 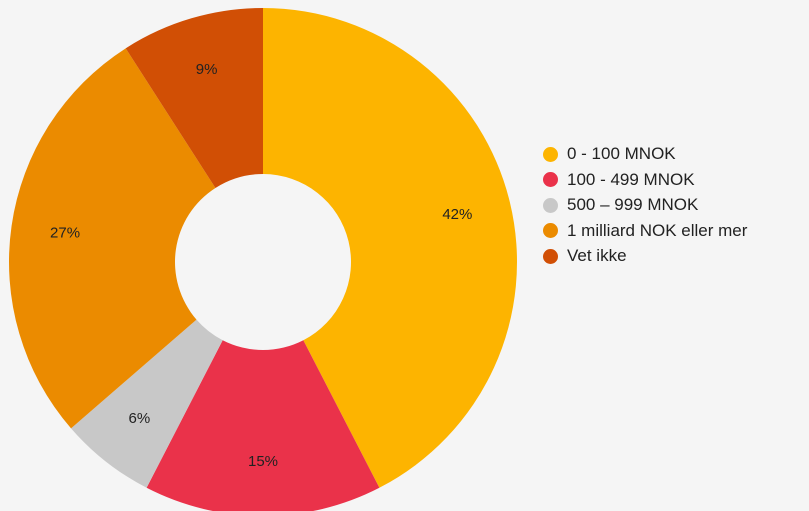 What do you see at coordinates (207, 69) in the screenshot?
I see `slice-percent-label: 9%` at bounding box center [207, 69].